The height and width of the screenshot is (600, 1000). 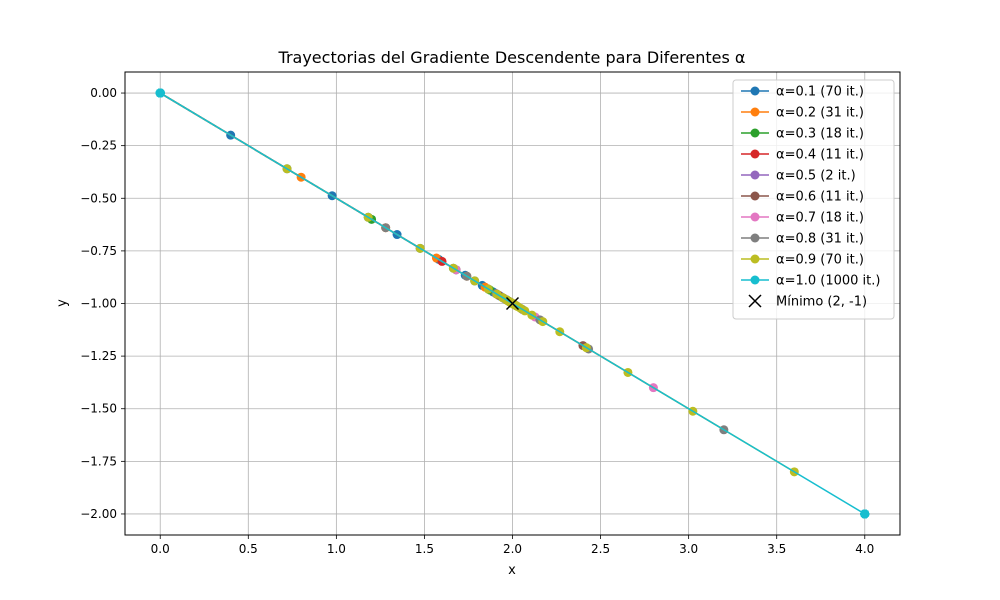 I want to click on x-axis-ticks: 0.0 0.5 1.0 1.5 2.0 2.5 3.0 3.5 4.0, so click(x=512, y=545).